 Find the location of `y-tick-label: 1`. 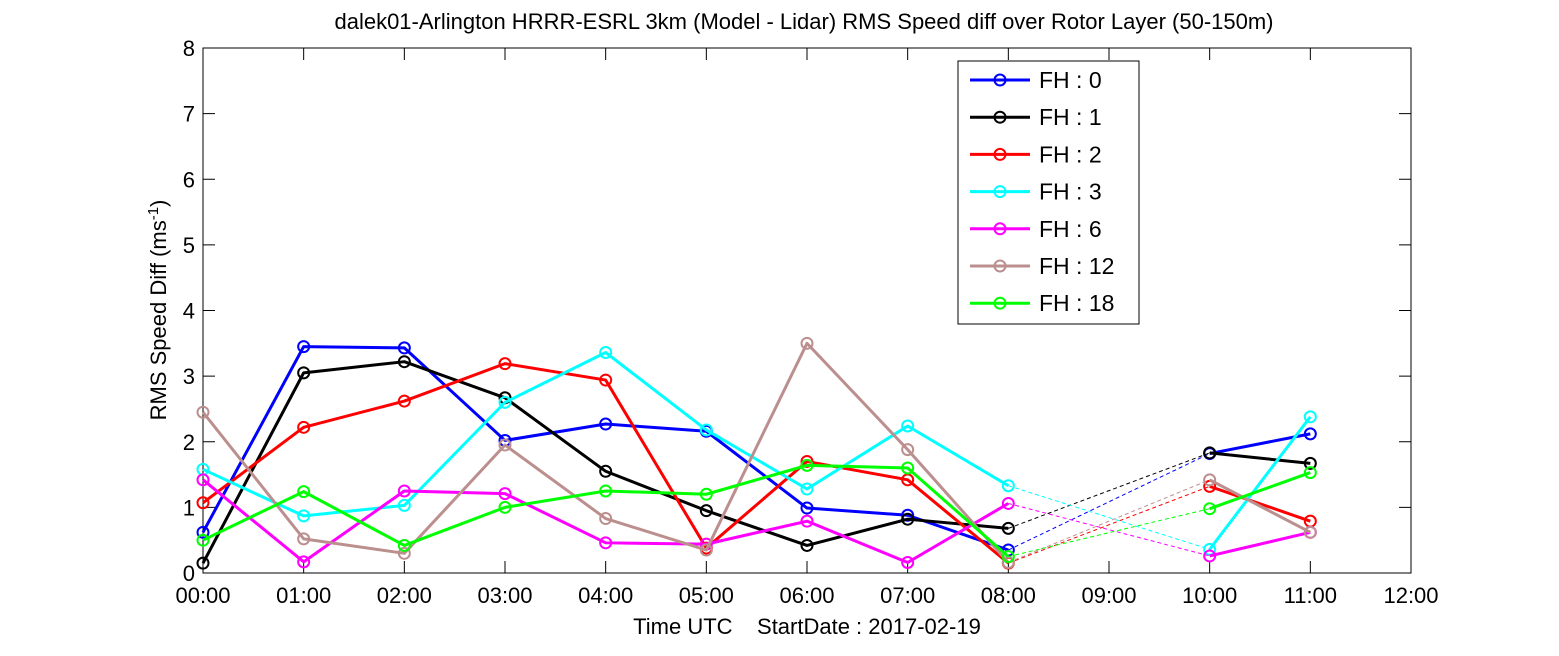

y-tick-label: 1 is located at coordinates (189, 507).